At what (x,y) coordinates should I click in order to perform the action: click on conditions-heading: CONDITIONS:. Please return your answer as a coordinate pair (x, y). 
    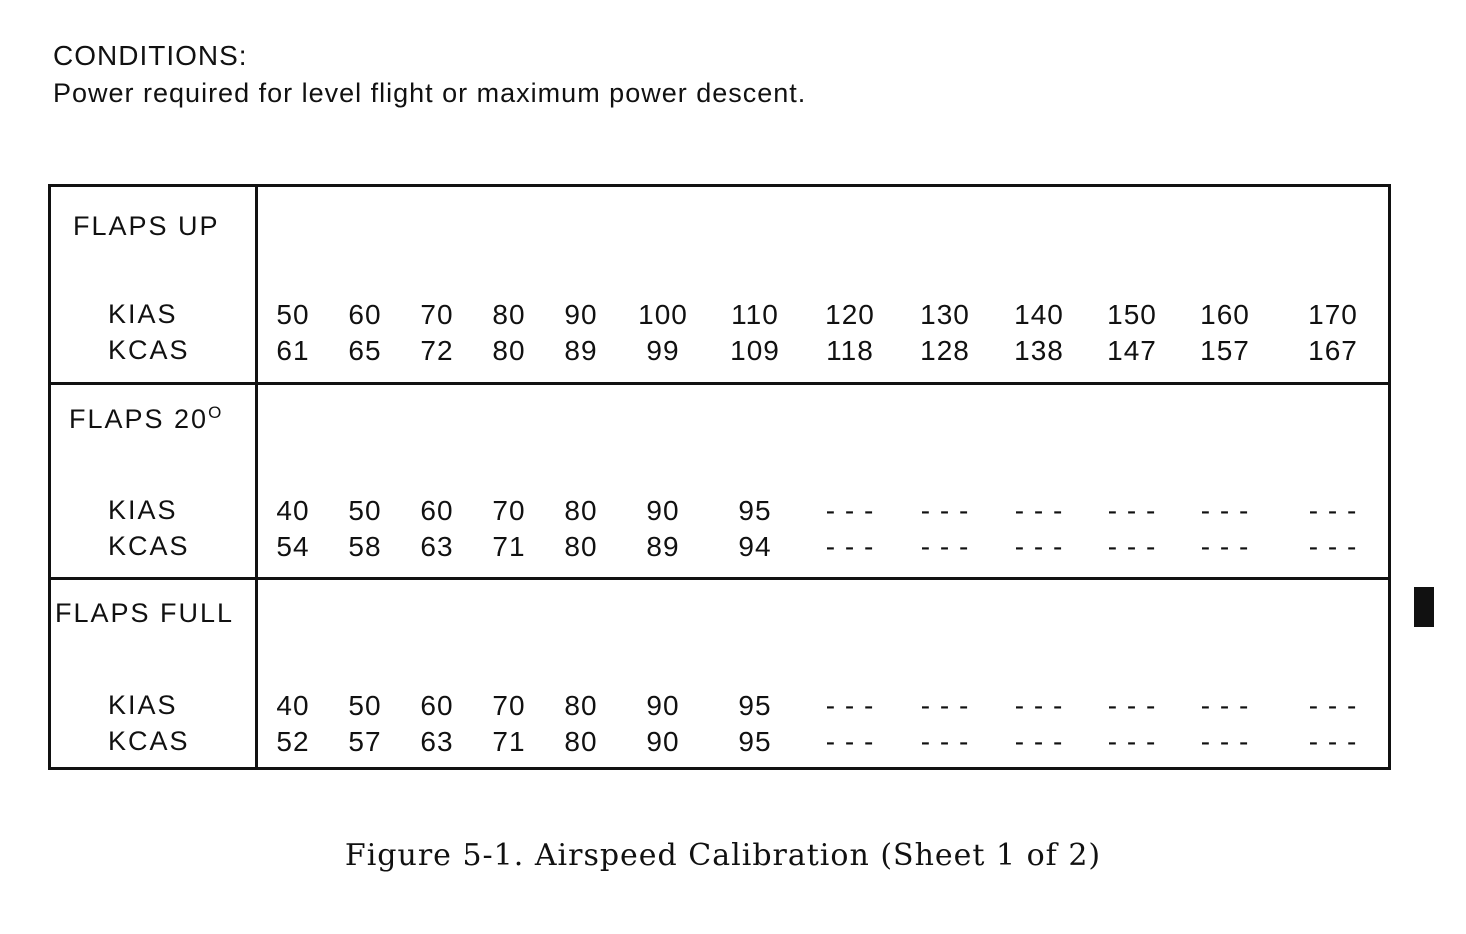
    Looking at the image, I should click on (150, 55).